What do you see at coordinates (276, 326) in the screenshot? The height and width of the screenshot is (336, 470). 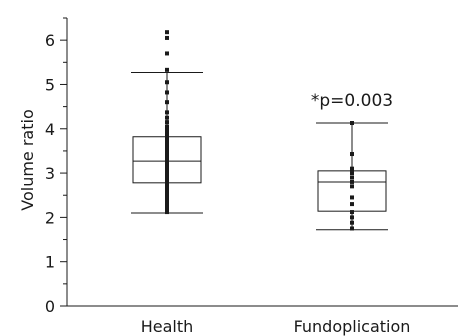 I see `category-labels: Health Fundoplication` at bounding box center [276, 326].